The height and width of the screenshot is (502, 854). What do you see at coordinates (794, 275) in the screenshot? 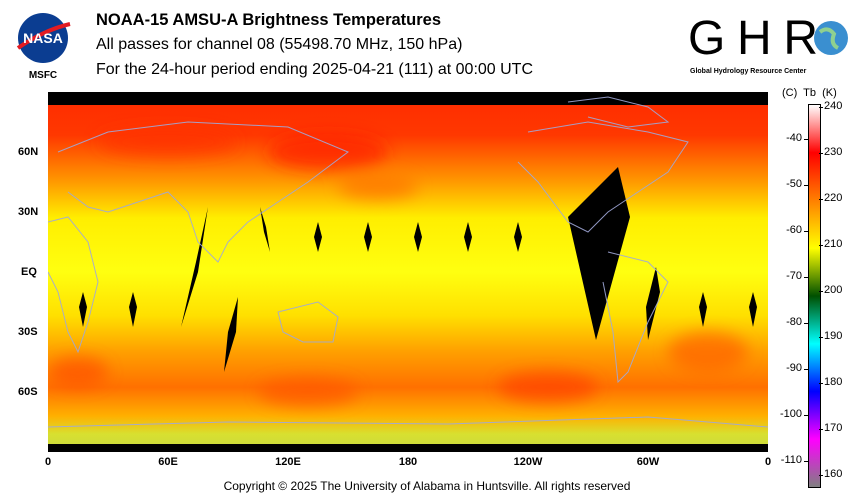
I see `celsius-label: -70` at bounding box center [794, 275].